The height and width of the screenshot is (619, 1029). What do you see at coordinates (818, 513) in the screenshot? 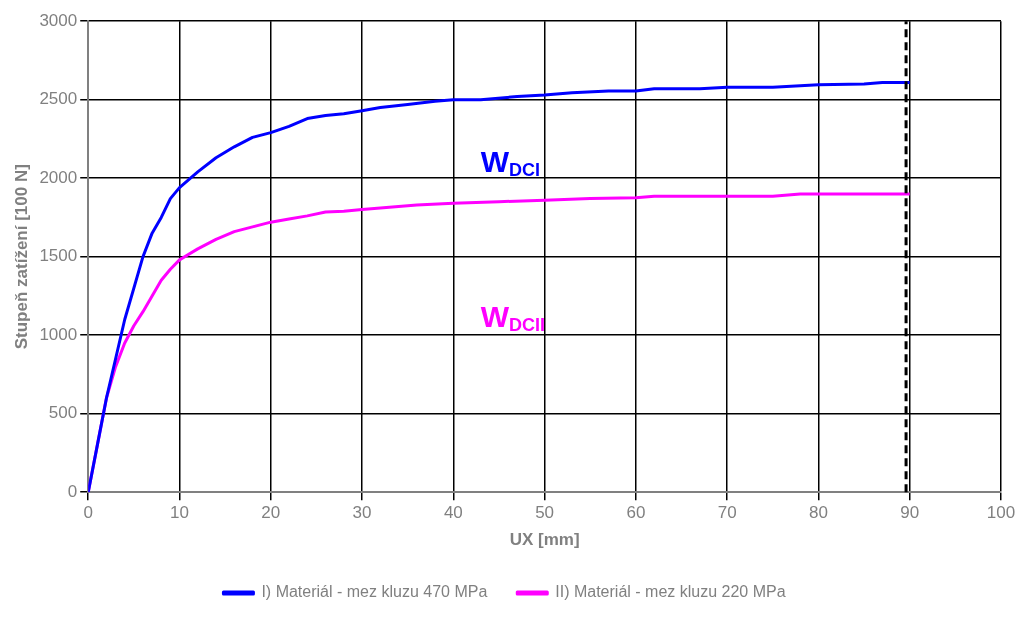
I see `x-tick-label: 80` at bounding box center [818, 513].